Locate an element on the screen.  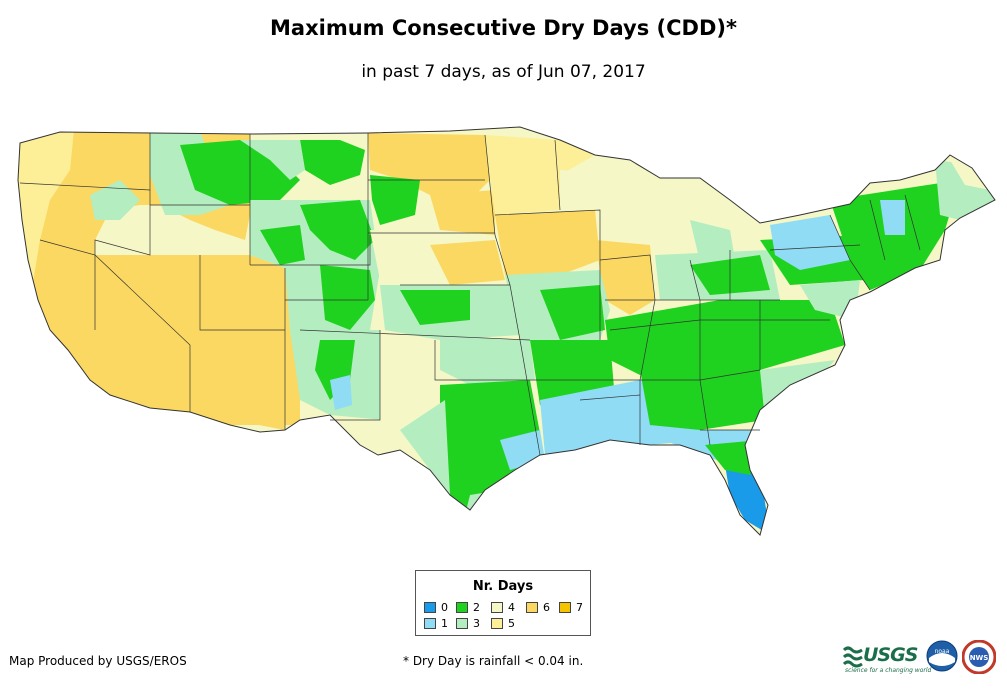
region-dakotas-2days is located at coordinates (395, 200).